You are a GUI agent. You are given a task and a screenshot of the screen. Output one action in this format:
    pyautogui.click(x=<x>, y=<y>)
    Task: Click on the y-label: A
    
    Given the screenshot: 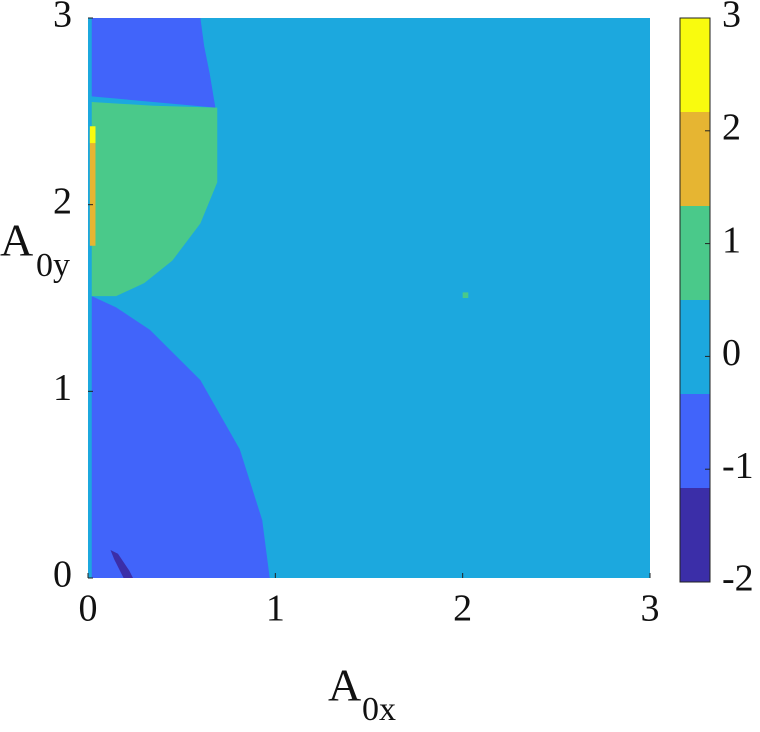 What is the action you would take?
    pyautogui.click(x=16, y=240)
    